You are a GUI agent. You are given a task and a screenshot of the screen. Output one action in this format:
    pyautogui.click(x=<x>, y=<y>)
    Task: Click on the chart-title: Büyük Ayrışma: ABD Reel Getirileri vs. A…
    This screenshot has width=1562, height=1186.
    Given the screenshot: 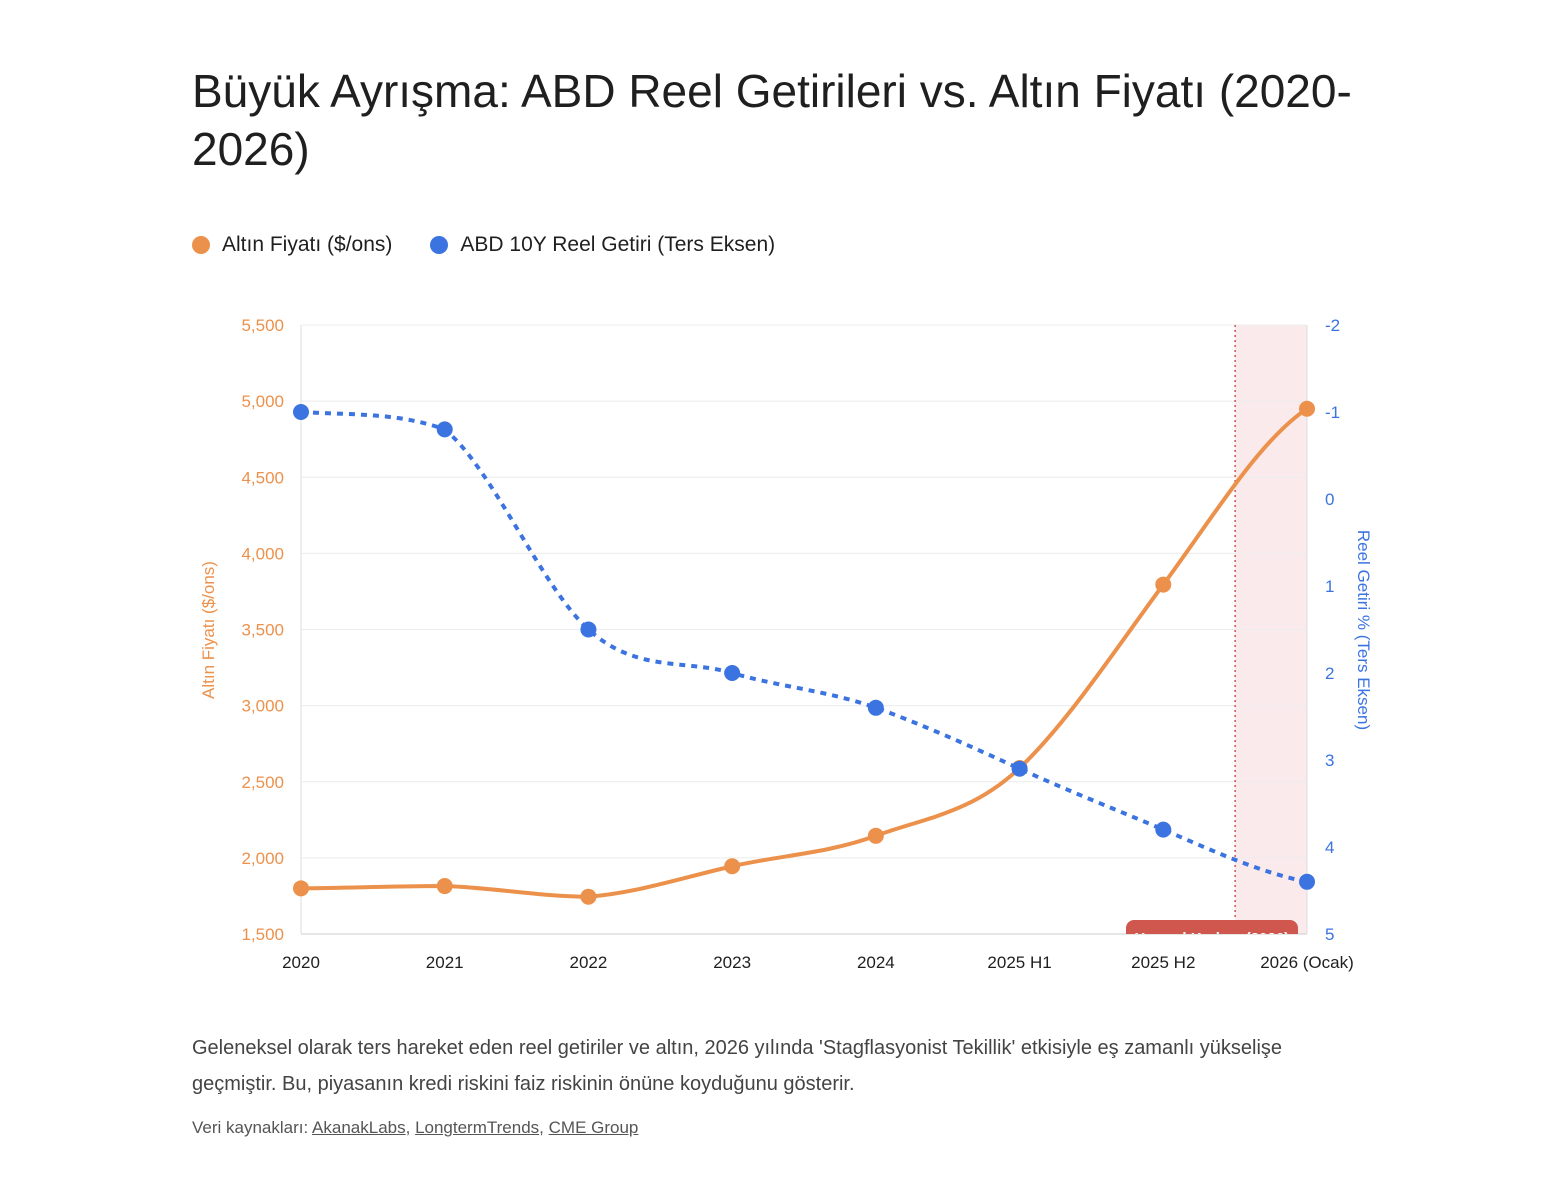 What is the action you would take?
    pyautogui.click(x=772, y=120)
    